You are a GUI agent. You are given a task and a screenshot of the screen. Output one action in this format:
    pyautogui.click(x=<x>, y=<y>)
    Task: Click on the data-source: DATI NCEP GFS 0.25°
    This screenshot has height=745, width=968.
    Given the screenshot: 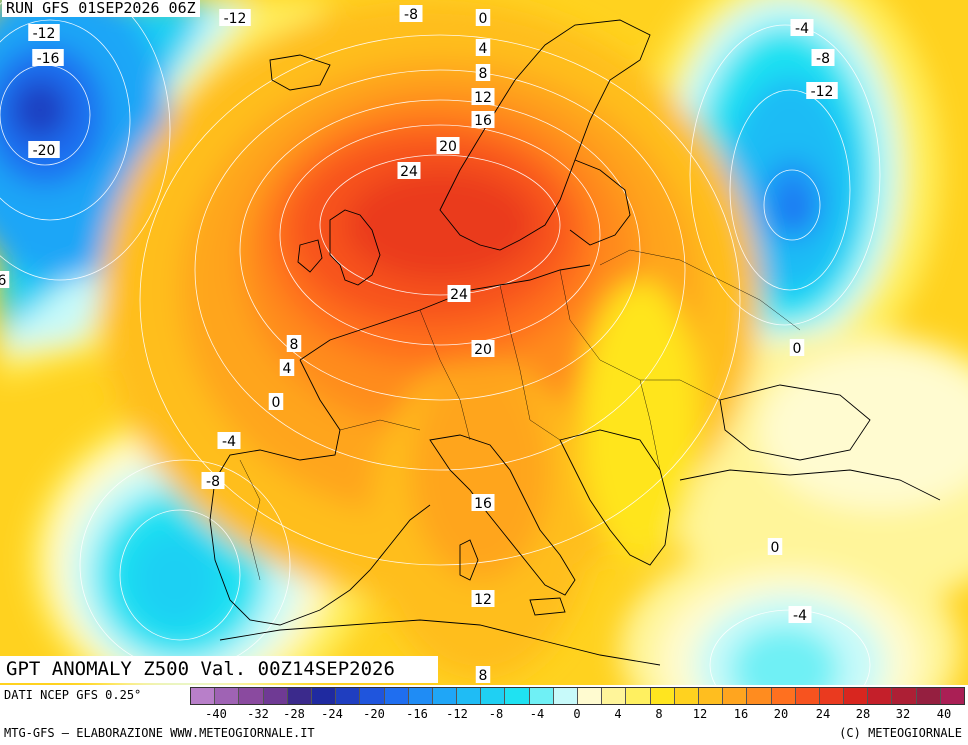 What is the action you would take?
    pyautogui.click(x=73, y=695)
    